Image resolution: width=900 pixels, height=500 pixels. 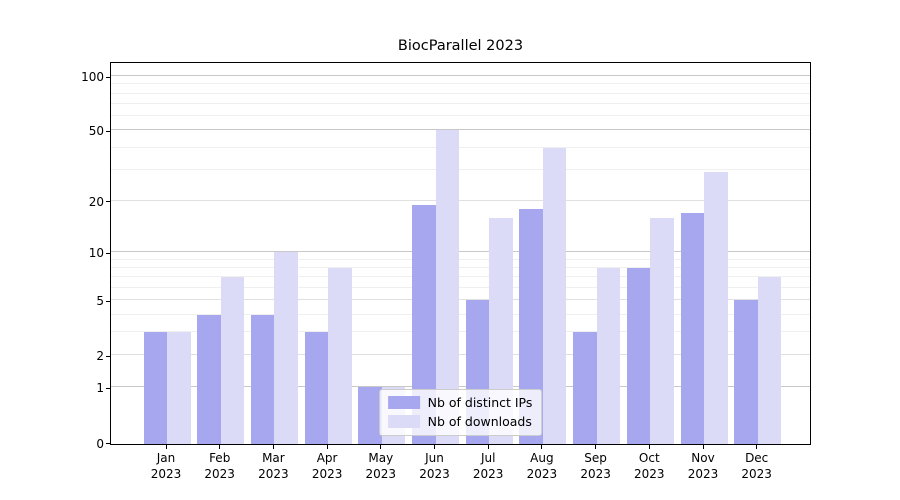 What do you see at coordinates (100, 388) in the screenshot?
I see `y-tick-label-1: 1` at bounding box center [100, 388].